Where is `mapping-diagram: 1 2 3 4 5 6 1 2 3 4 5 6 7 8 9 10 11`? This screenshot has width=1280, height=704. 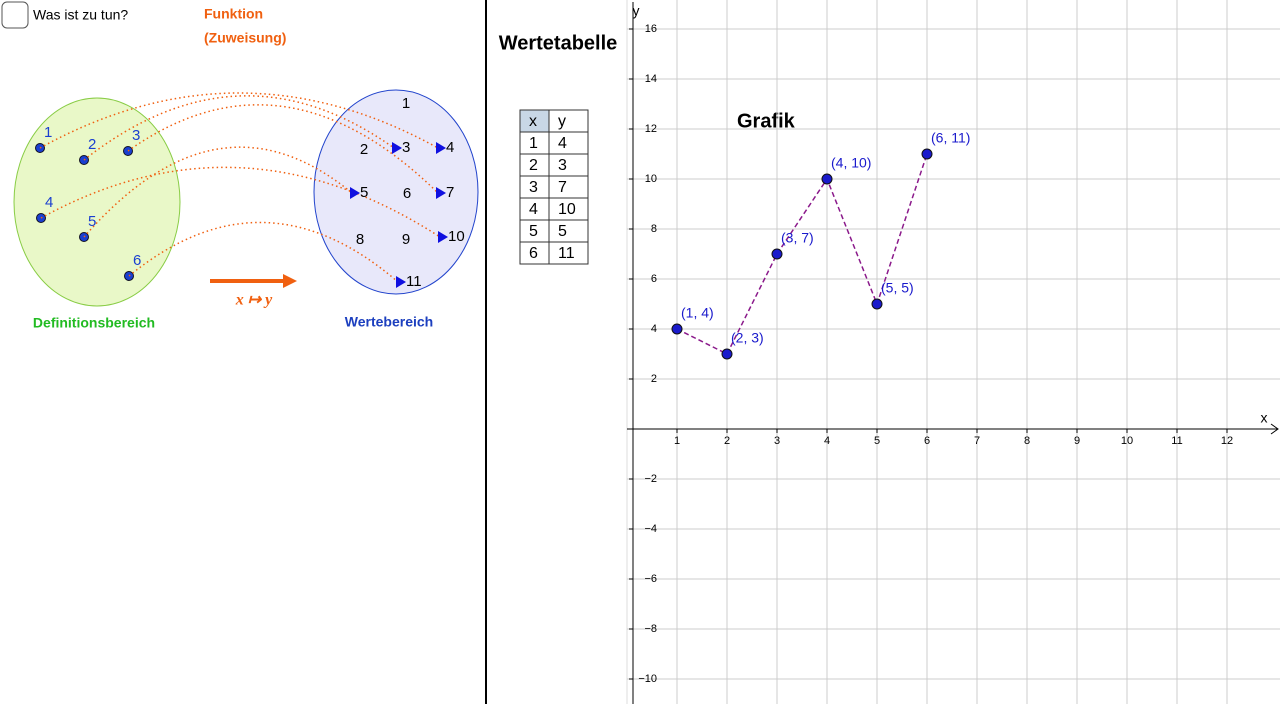 mapping-diagram: 1 2 3 4 5 6 1 2 3 4 5 6 7 8 9 10 11 is located at coordinates (250, 191).